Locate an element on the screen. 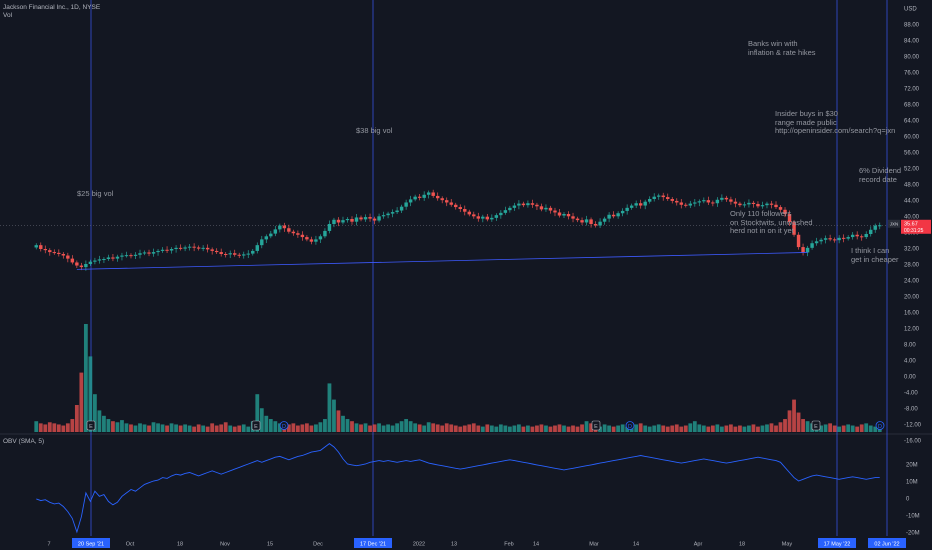 The image size is (932, 550). price-tag-box is located at coordinates (916, 226).